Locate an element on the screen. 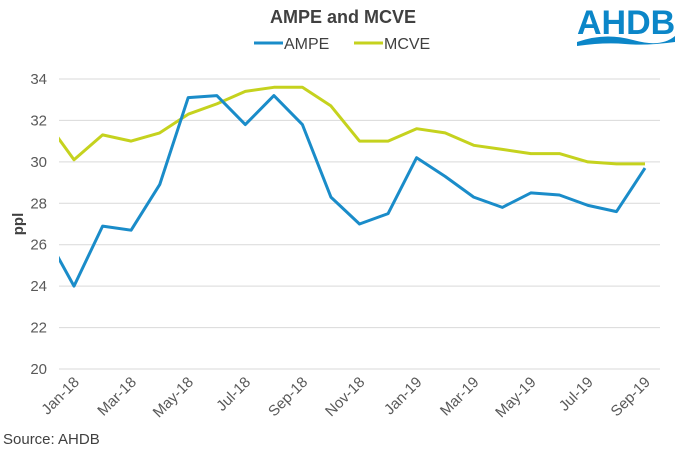  ahdb-logo-mark: AHDB is located at coordinates (626, 25).